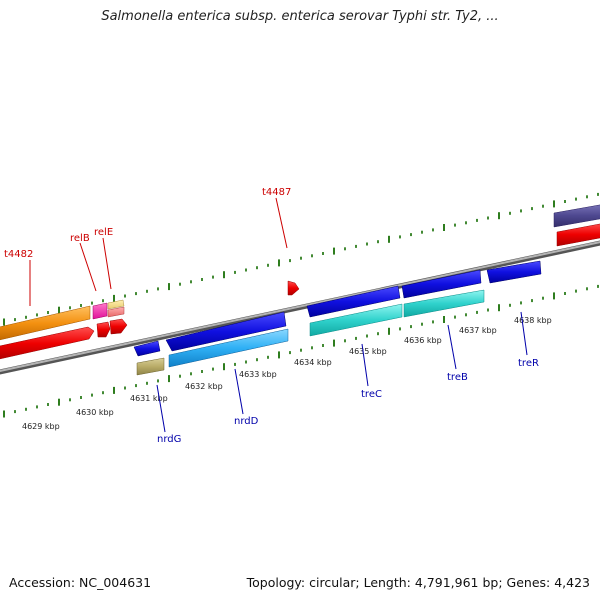  What do you see at coordinates (95, 412) in the screenshot?
I see `kbp-label: 4630 kbp` at bounding box center [95, 412].